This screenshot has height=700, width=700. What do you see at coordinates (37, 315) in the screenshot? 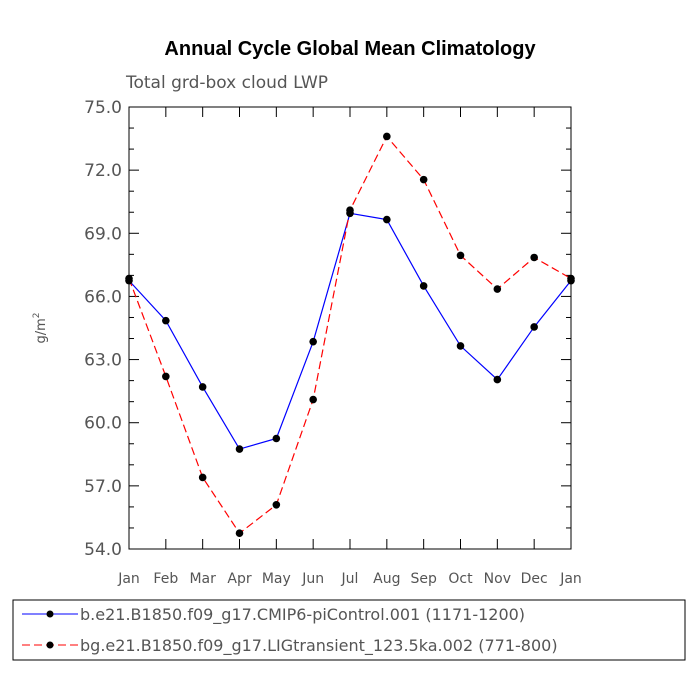
I see `y-axis-label-exp: 2` at bounding box center [37, 315].